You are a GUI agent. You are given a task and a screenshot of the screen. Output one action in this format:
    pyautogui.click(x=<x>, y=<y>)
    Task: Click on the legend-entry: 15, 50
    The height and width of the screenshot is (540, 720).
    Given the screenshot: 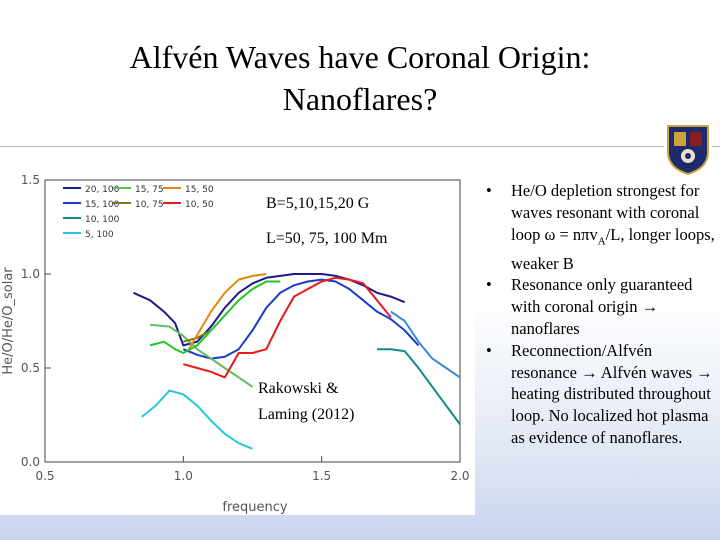 What is the action you would take?
    pyautogui.click(x=199, y=190)
    